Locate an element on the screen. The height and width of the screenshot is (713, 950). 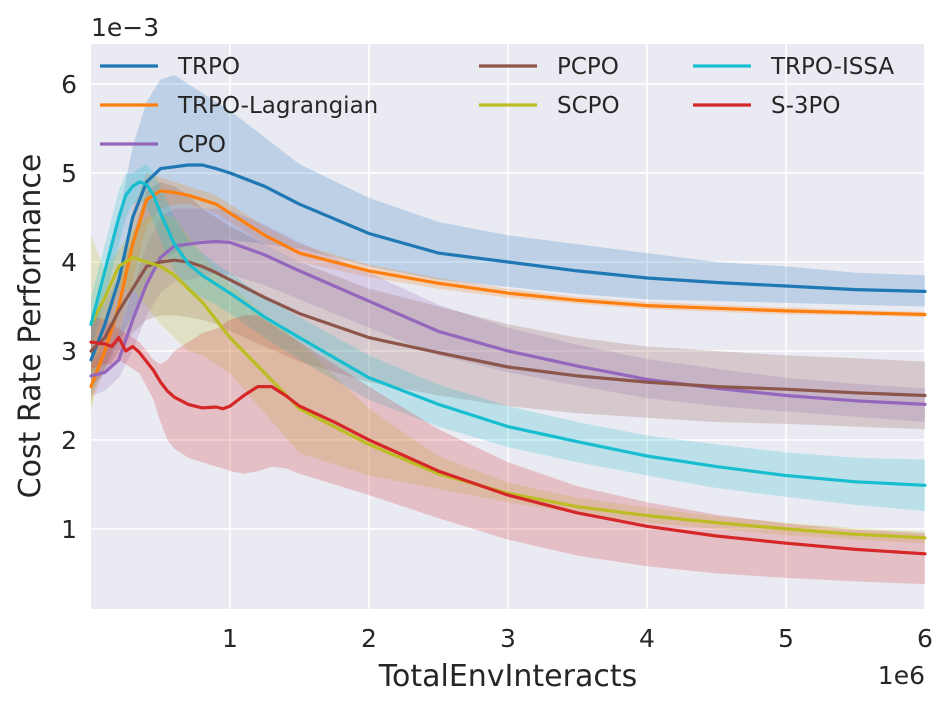
legend-label-cpo: CPO is located at coordinates (202, 145).